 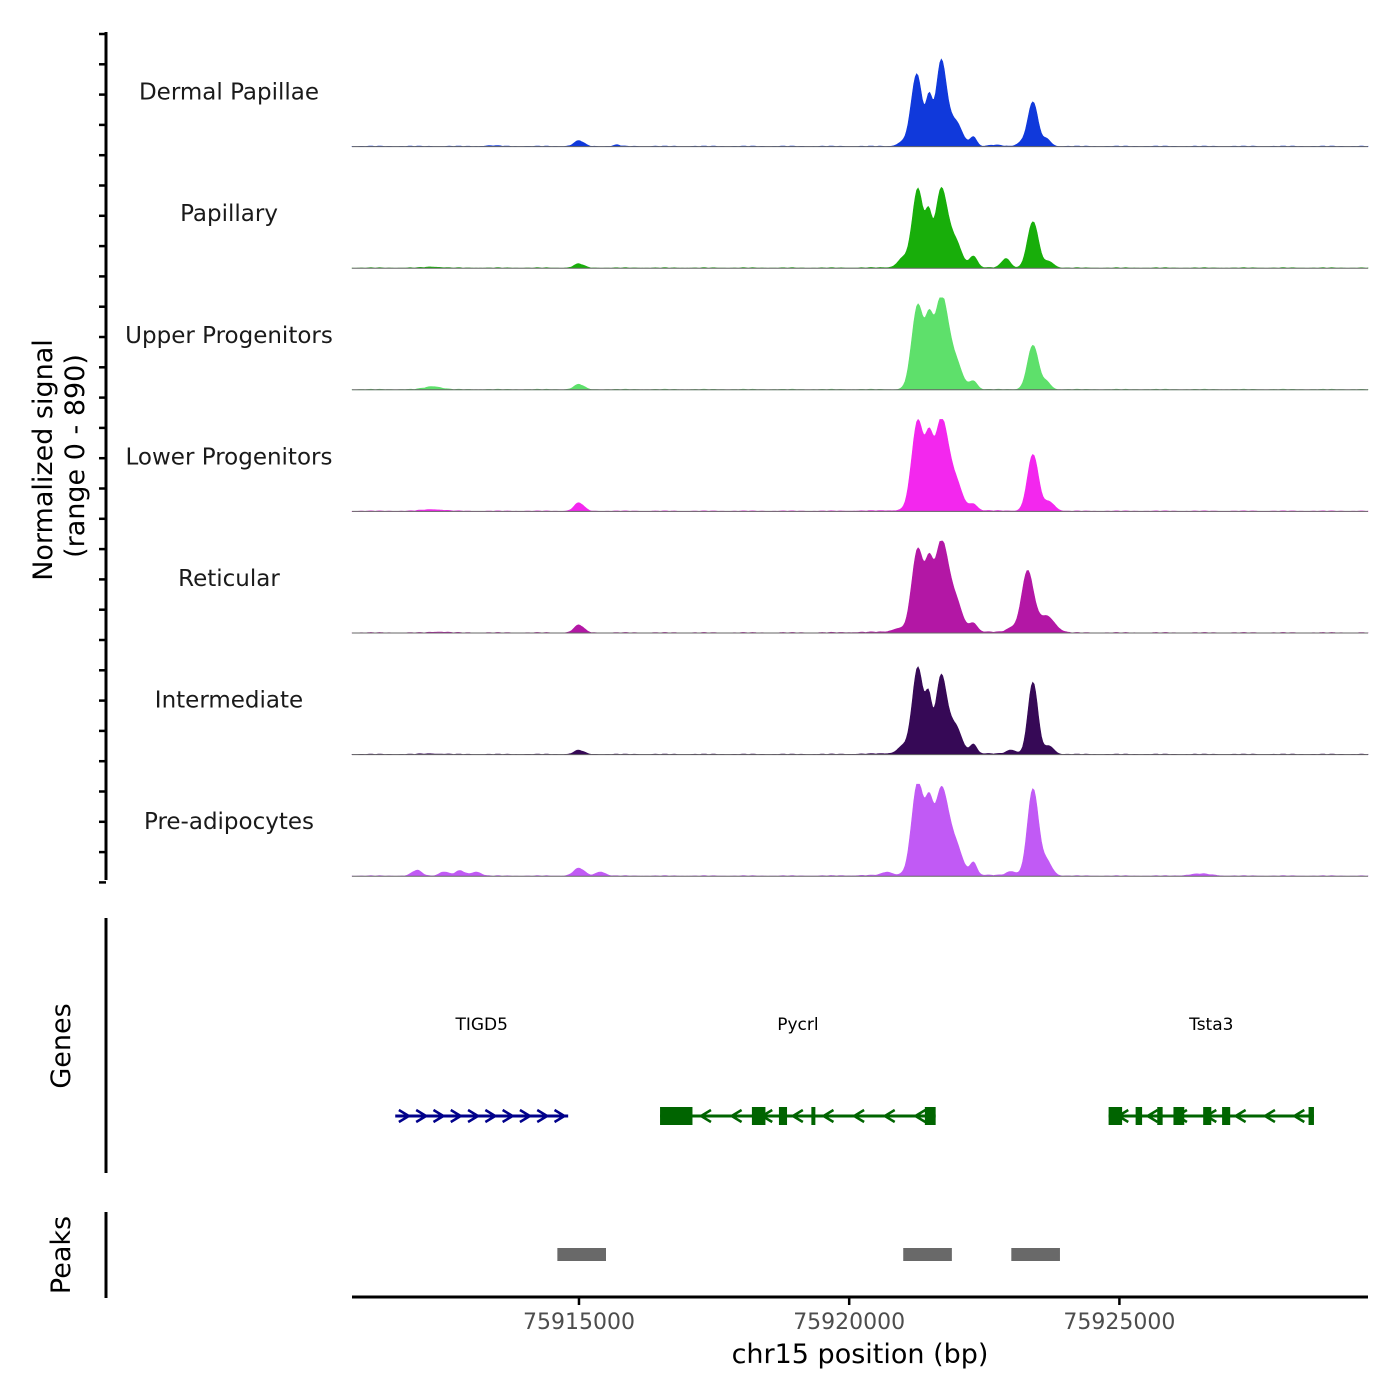 I want to click on x-axis-title: chr15 position (bp), so click(x=860, y=1354).